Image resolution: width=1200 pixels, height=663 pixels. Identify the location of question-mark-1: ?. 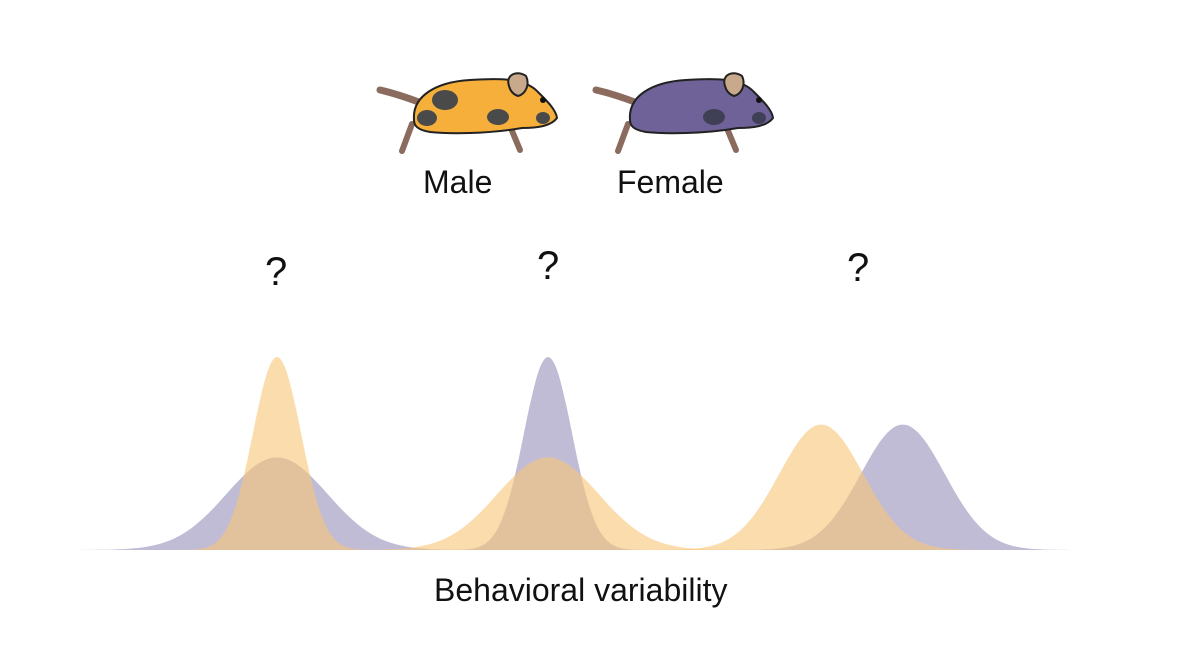
(276, 272).